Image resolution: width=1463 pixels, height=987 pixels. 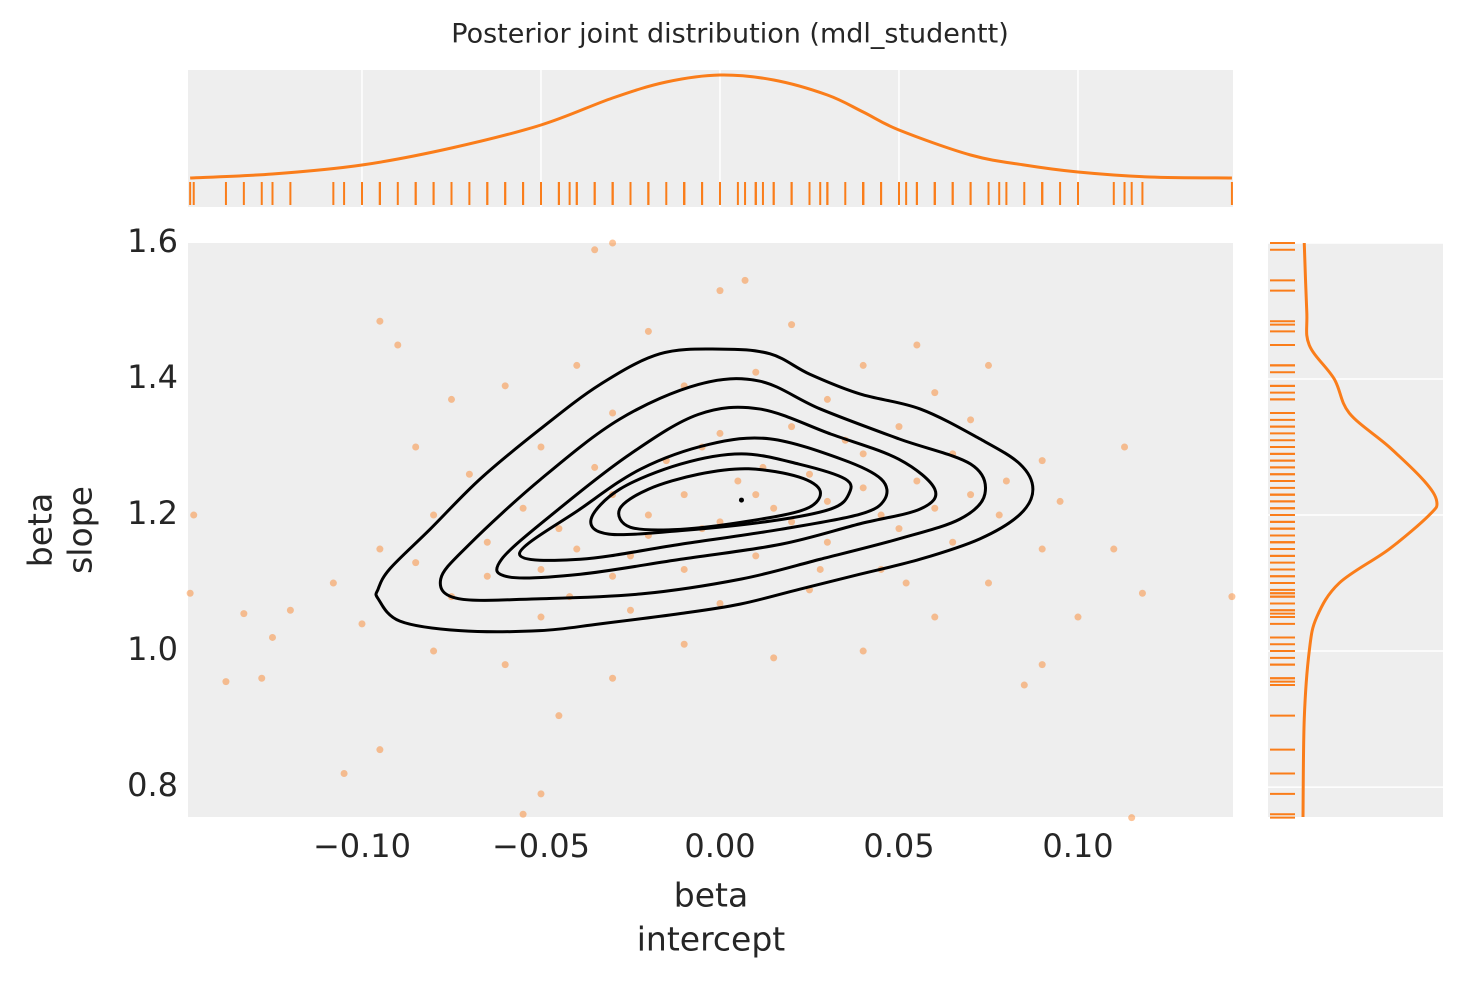 I want to click on y-tick-label: 1.4, so click(x=152, y=377).